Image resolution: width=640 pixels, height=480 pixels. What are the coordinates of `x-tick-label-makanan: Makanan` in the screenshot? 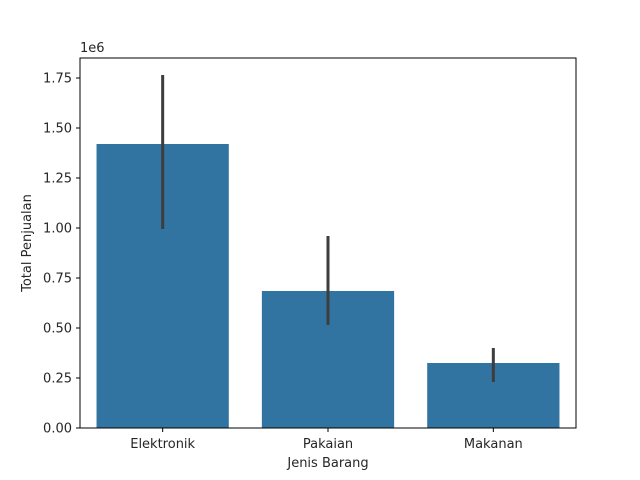 It's located at (493, 444).